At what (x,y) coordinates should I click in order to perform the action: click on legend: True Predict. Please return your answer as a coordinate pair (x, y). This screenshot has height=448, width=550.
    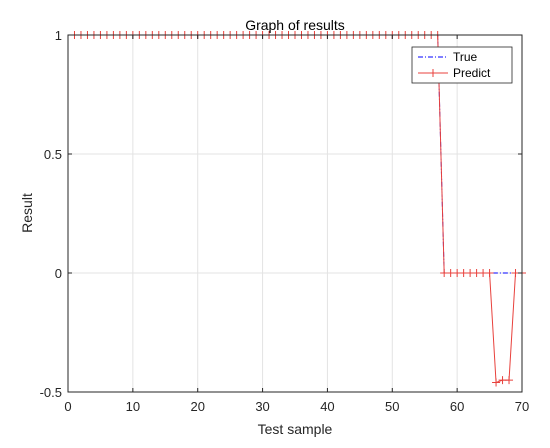
    Looking at the image, I should click on (462, 65).